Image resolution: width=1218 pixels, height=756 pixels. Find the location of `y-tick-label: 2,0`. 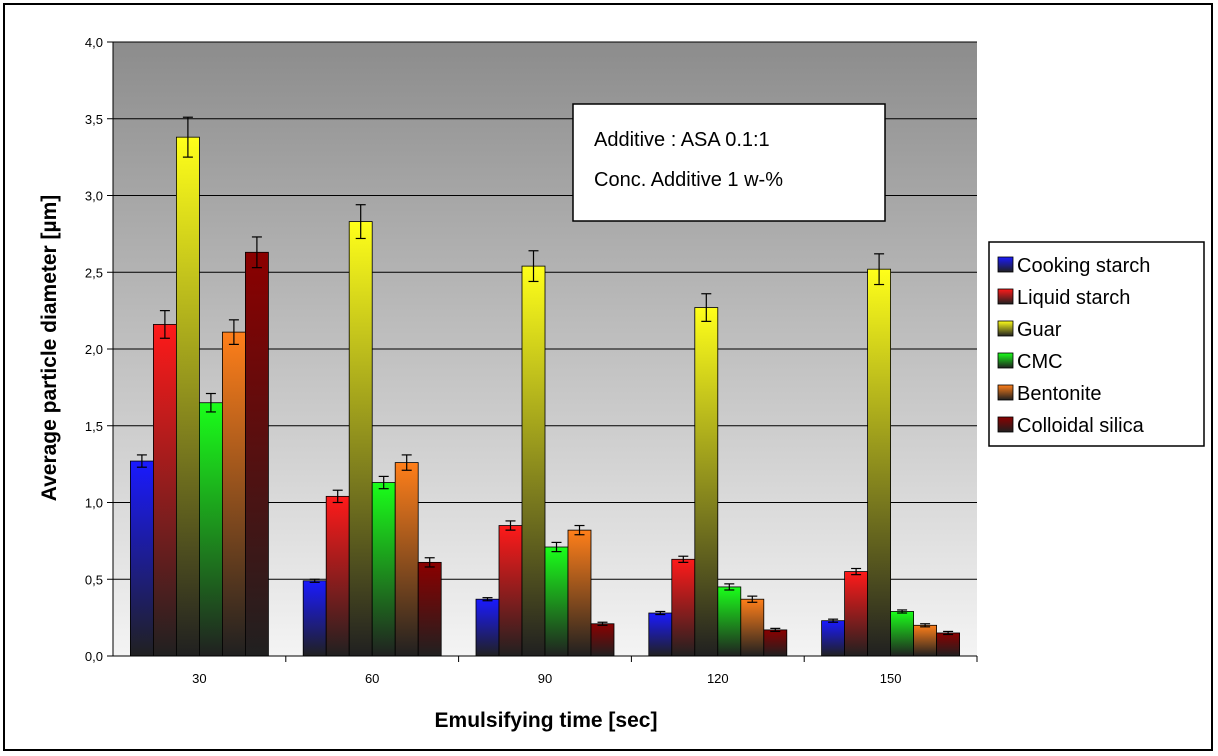

y-tick-label: 2,0 is located at coordinates (94, 349).